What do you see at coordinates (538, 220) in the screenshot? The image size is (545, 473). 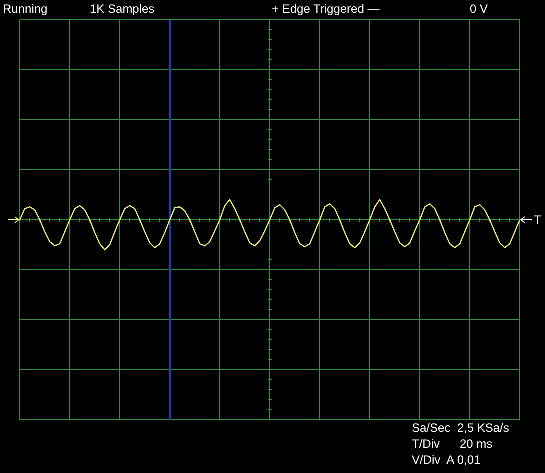 I see `text: T` at bounding box center [538, 220].